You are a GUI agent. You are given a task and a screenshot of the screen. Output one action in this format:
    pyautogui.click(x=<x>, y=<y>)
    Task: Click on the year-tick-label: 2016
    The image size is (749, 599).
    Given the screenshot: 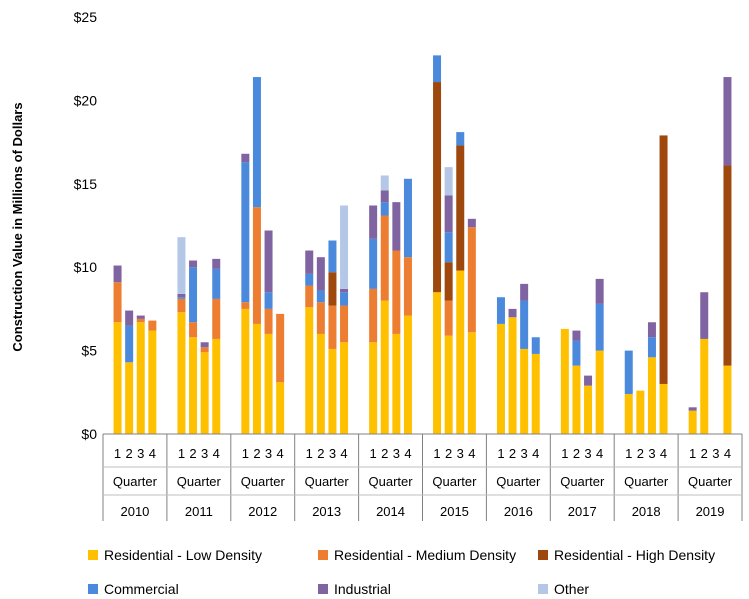 What is the action you would take?
    pyautogui.click(x=518, y=511)
    